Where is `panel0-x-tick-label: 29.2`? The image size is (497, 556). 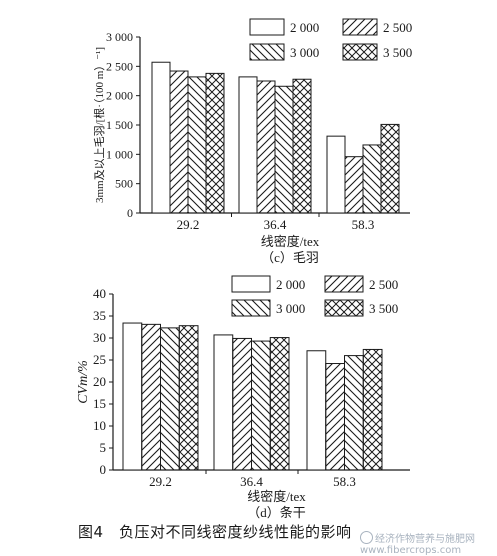
panel0-x-tick-label: 29.2 is located at coordinates (188, 224).